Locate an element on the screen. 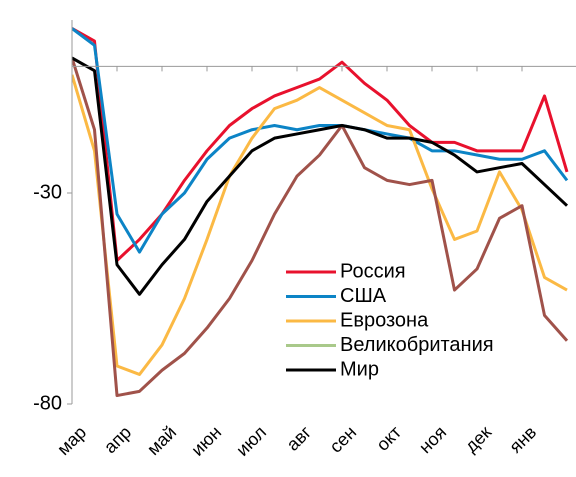 This screenshot has width=576, height=477. x-tick-label: авг is located at coordinates (299, 438).